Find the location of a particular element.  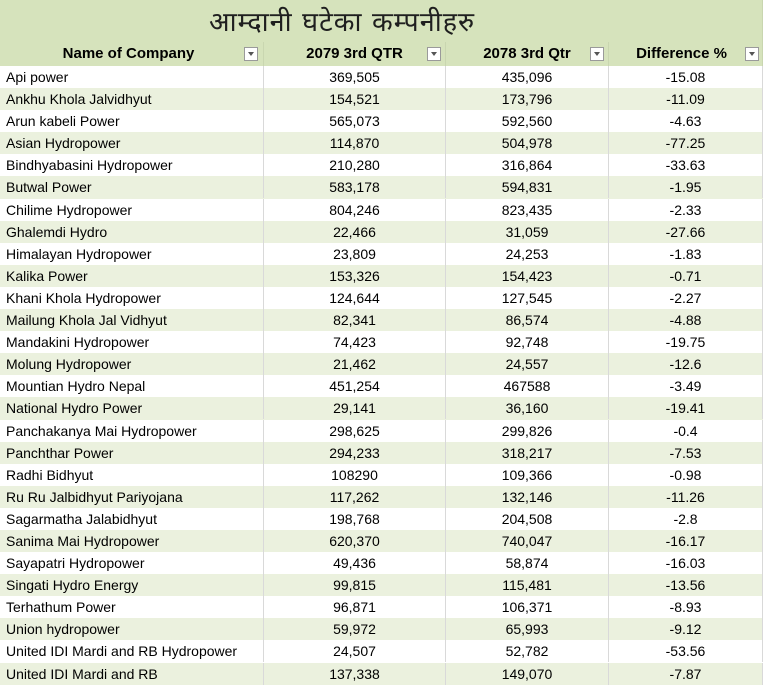

qtr-2079-cell: 294,233 is located at coordinates (355, 452).